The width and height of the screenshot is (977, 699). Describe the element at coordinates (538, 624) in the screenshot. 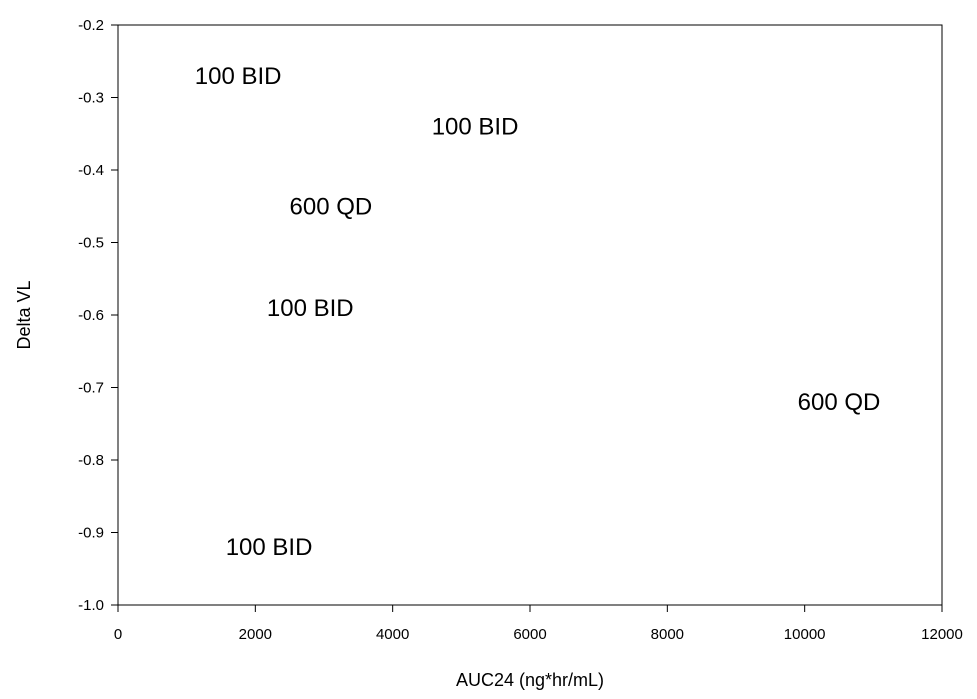

I see `x-axis: 0 2000 4000 6000 8000 10000 12000` at that location.